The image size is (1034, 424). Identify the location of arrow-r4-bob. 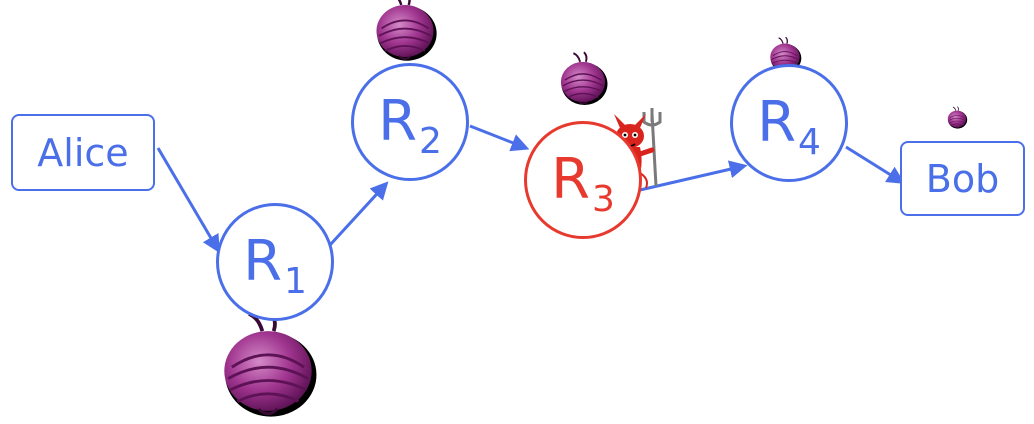
(875, 164).